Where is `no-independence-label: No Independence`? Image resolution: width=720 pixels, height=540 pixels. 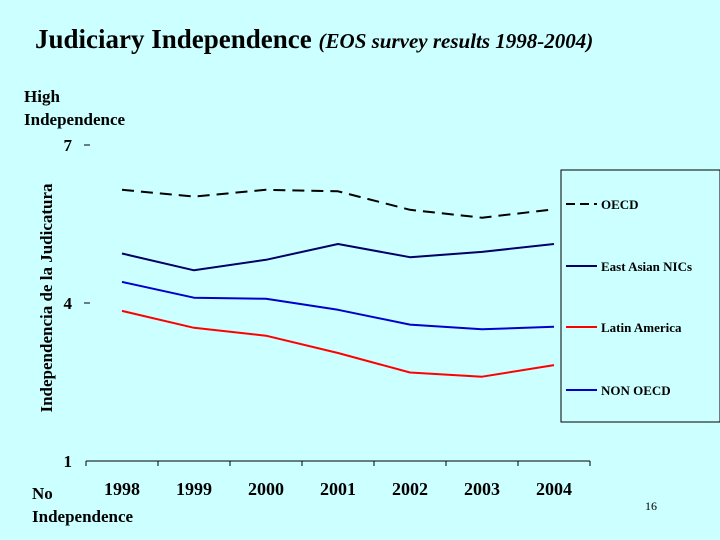
no-independence-label: No Independence is located at coordinates (82, 505).